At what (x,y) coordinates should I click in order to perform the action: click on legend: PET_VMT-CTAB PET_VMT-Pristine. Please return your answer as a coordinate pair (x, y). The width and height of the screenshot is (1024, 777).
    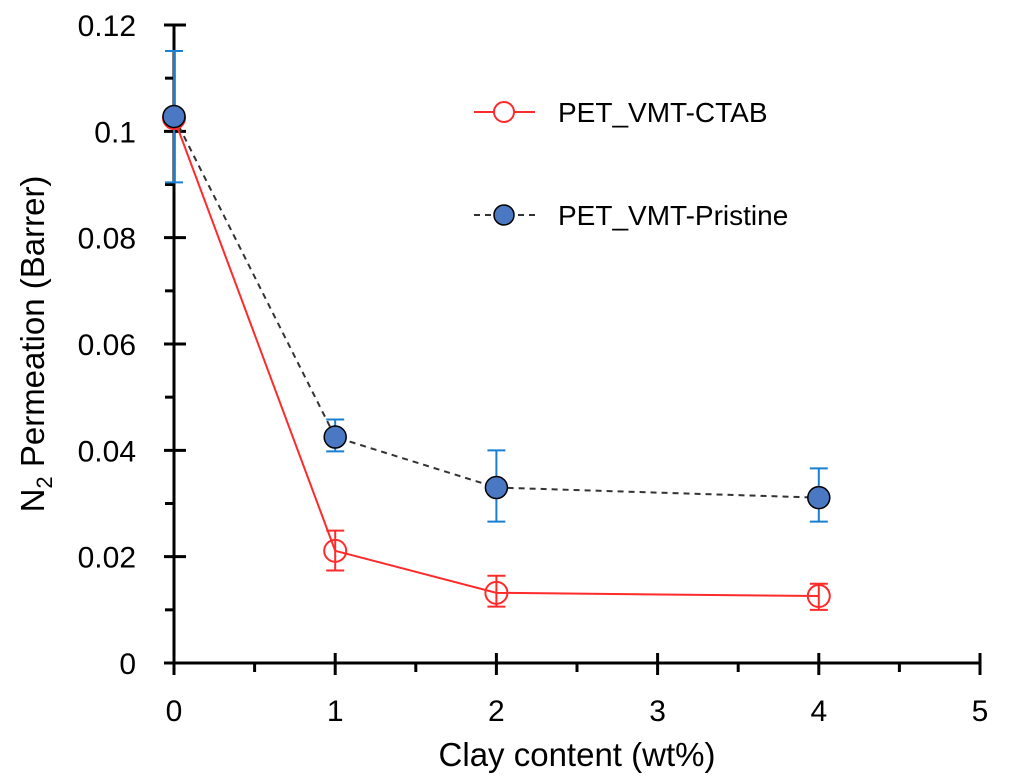
    Looking at the image, I should click on (631, 164).